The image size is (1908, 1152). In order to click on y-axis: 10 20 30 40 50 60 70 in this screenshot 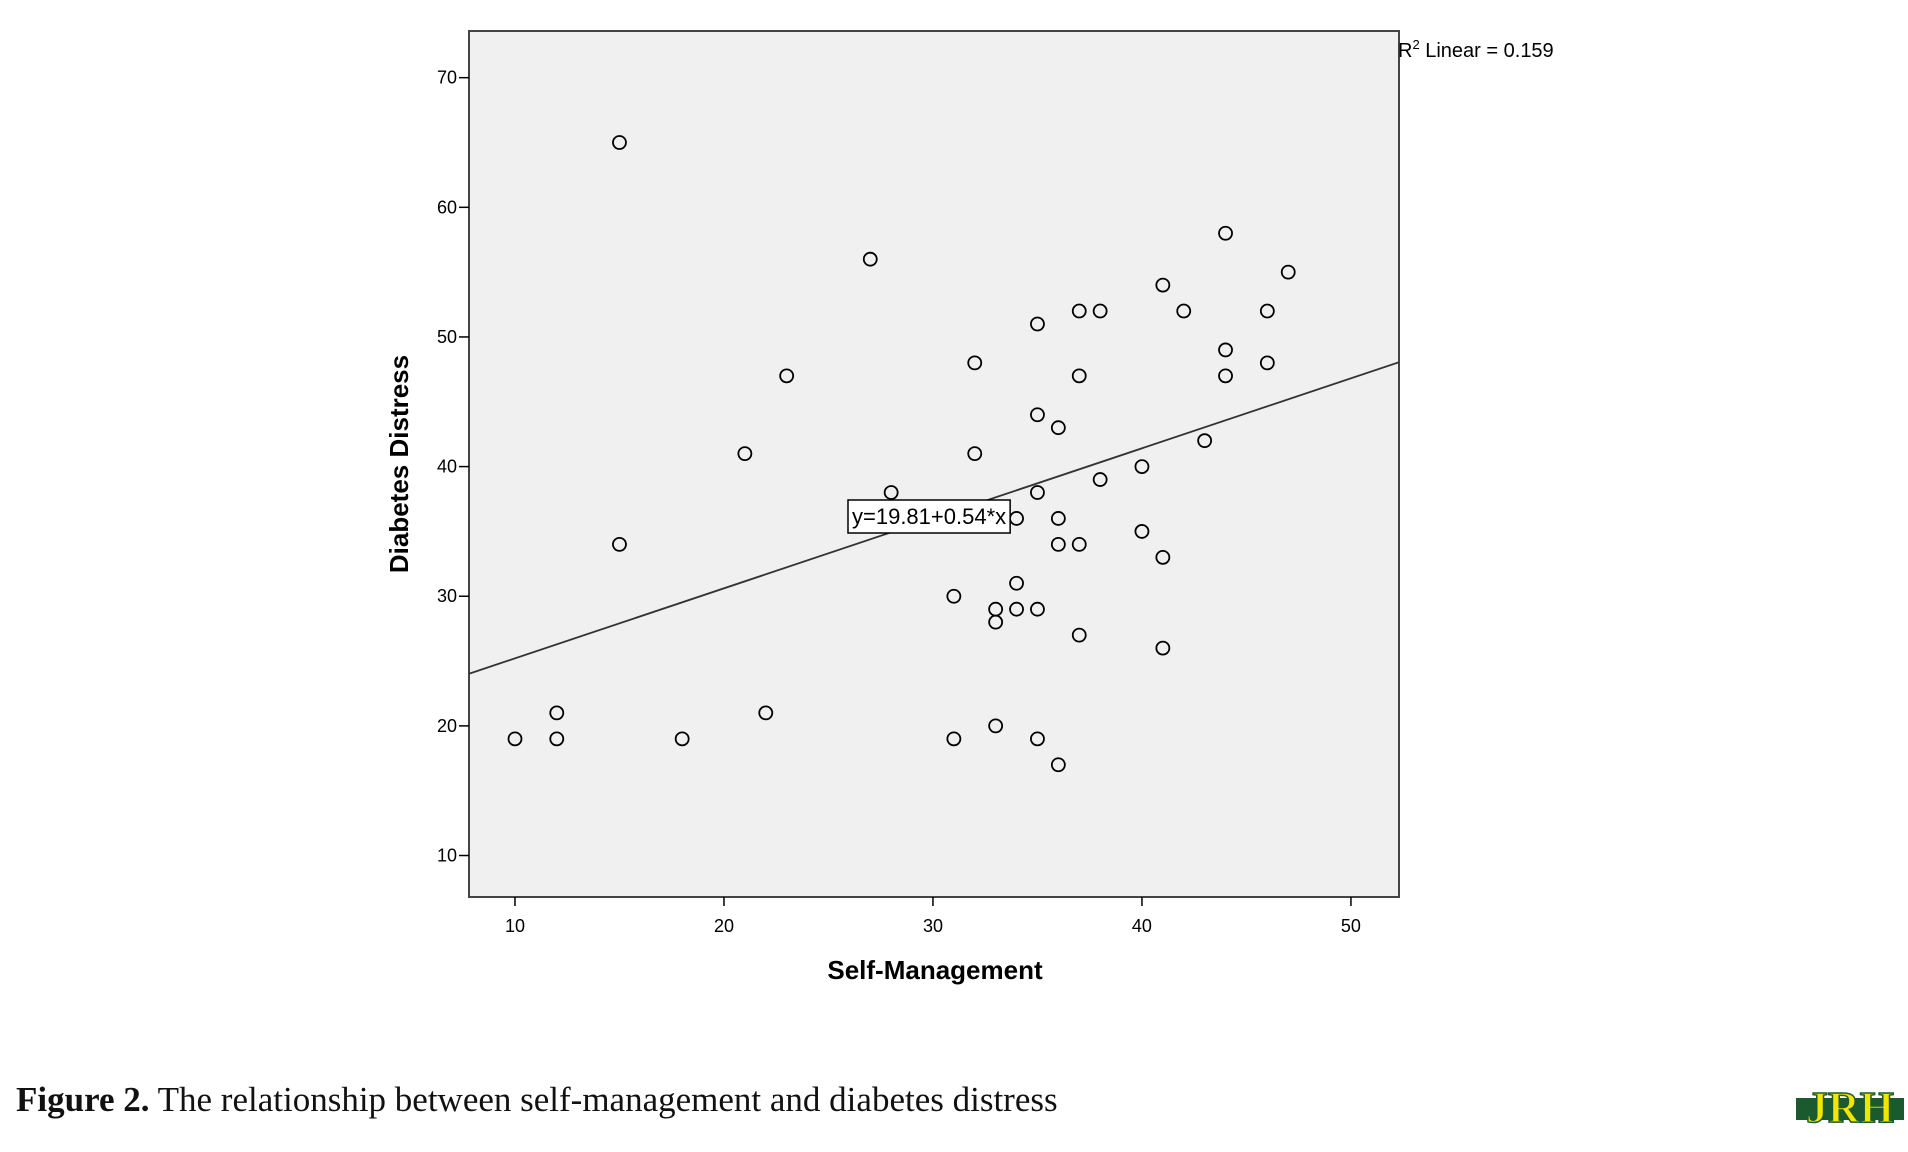, I will do `click(453, 467)`.